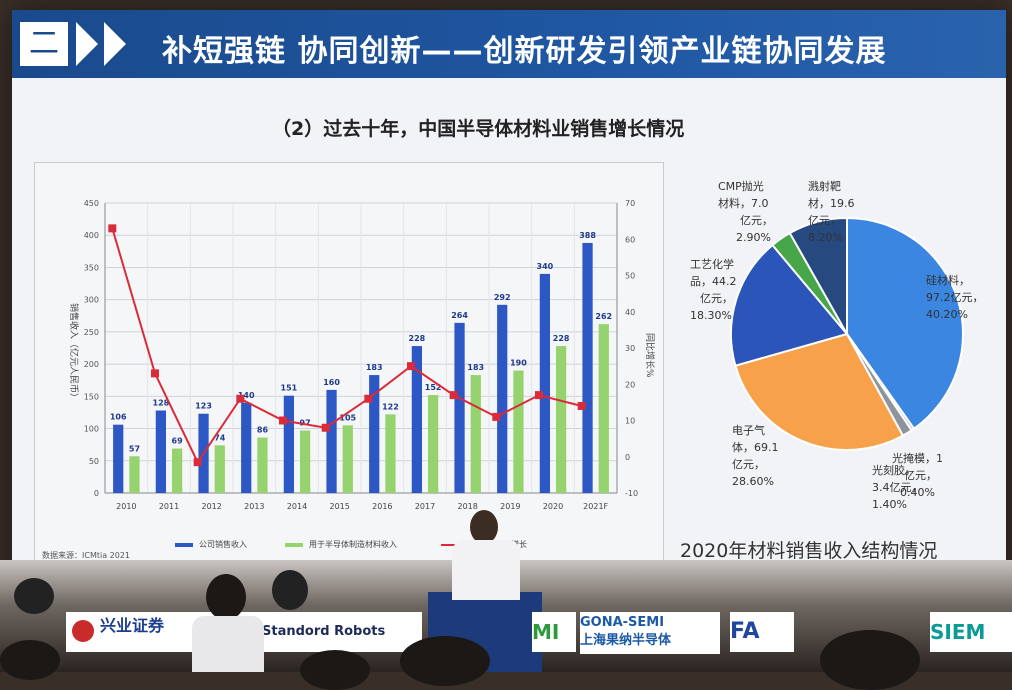 This screenshot has height=690, width=1012. Describe the element at coordinates (118, 417) in the screenshot. I see `data-label-company: 106` at that location.